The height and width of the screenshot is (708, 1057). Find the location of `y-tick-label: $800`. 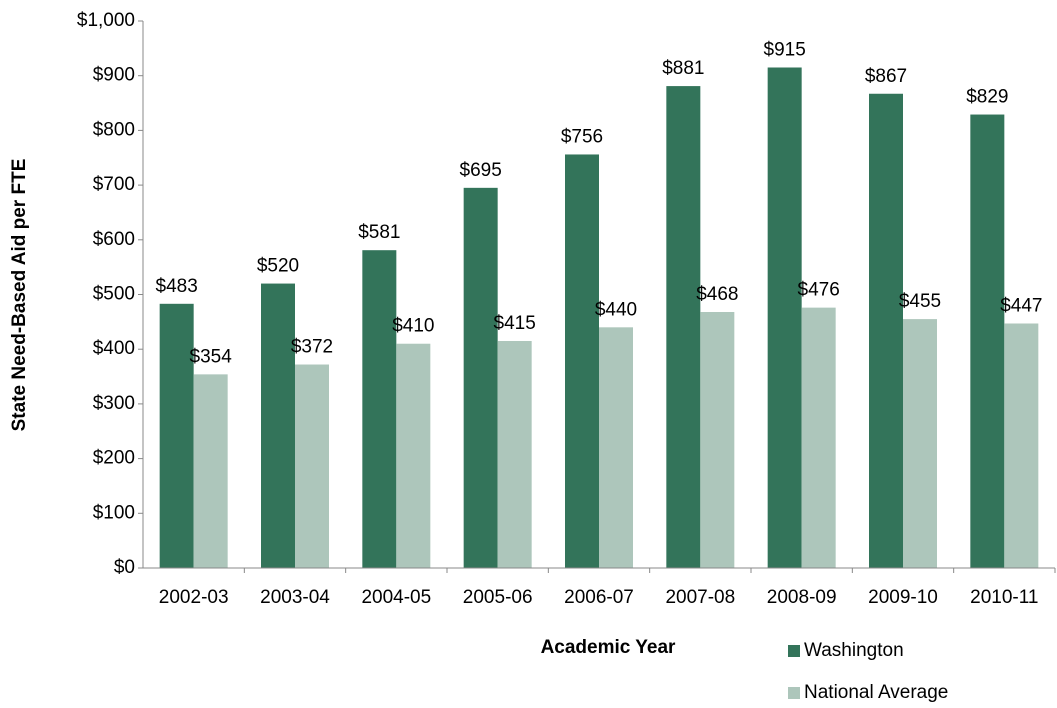

y-tick-label: $800 is located at coordinates (114, 129).